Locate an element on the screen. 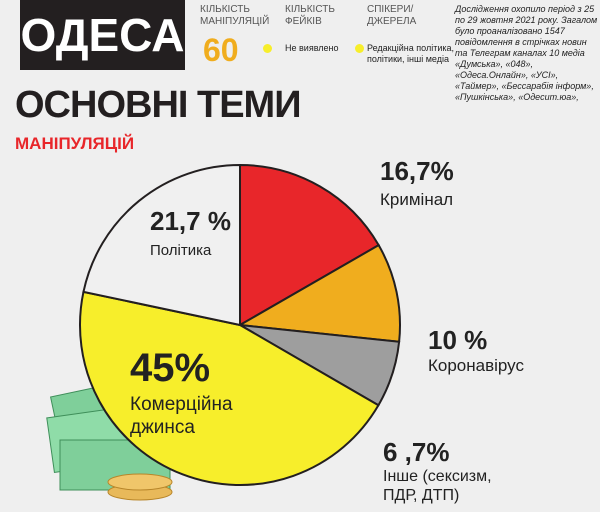 The height and width of the screenshot is (512, 600). category-label: Коронавірус is located at coordinates (476, 365).